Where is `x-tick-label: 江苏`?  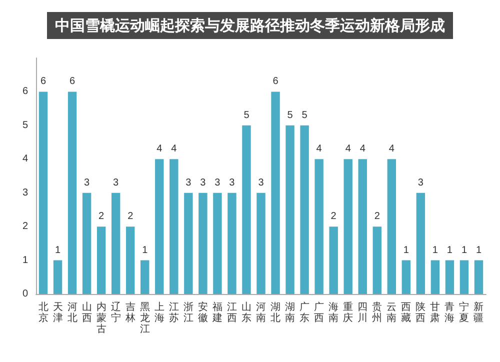 x-tick-label: 江苏 is located at coordinates (173, 312).